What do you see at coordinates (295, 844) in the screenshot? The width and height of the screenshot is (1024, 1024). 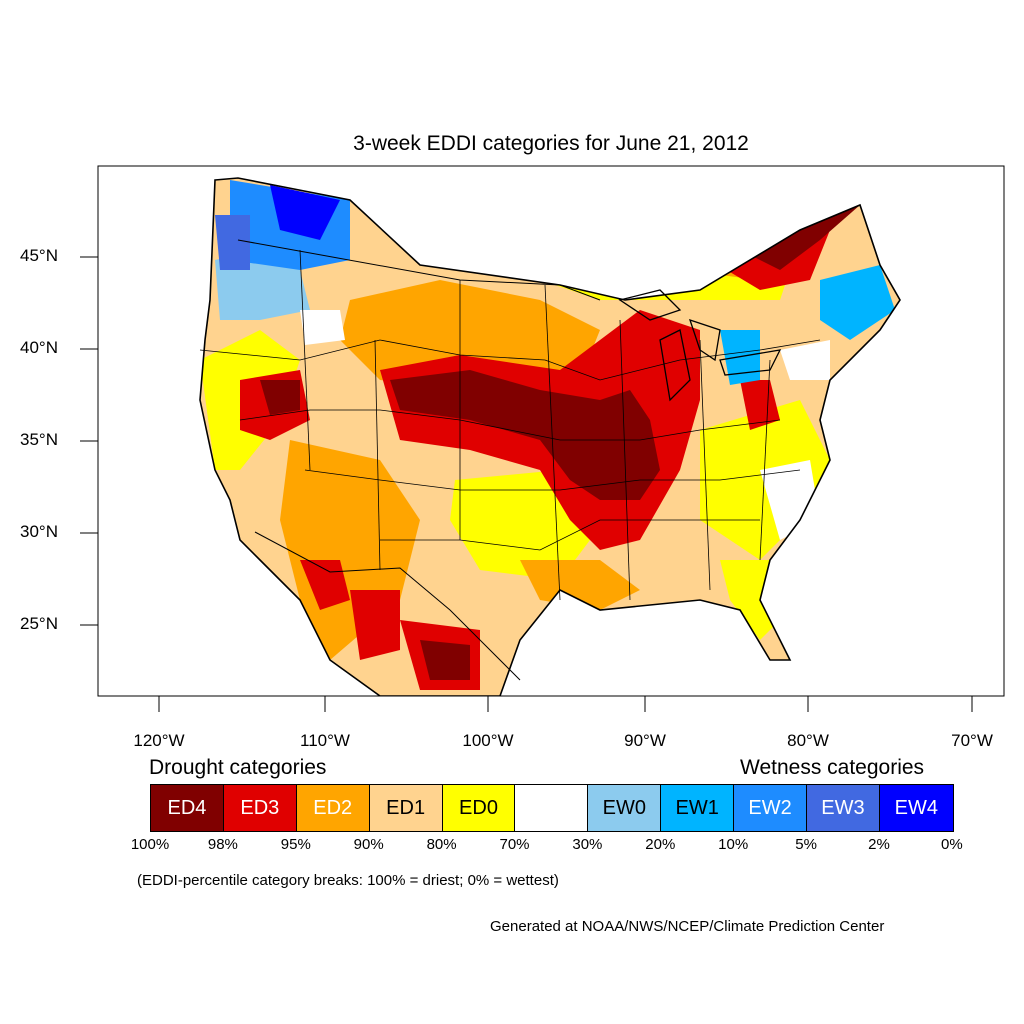 I see `break-label: 95%` at bounding box center [295, 844].